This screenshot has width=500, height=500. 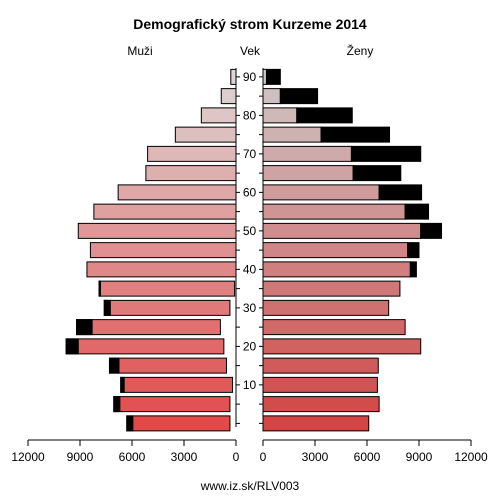 I want to click on age-label: Vek, so click(x=250, y=51).